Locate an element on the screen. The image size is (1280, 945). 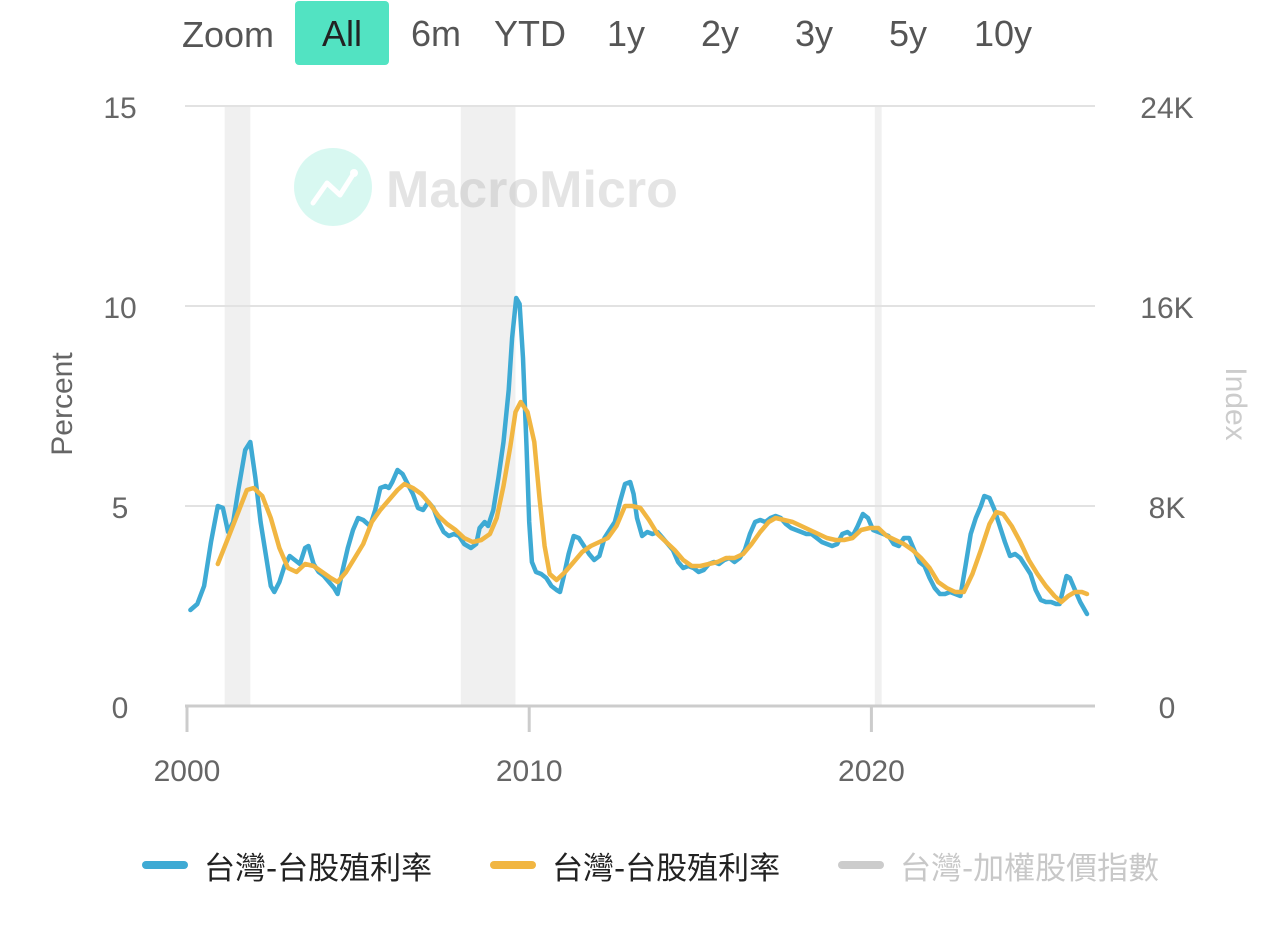
macromicro-logo-icon is located at coordinates (333, 187).